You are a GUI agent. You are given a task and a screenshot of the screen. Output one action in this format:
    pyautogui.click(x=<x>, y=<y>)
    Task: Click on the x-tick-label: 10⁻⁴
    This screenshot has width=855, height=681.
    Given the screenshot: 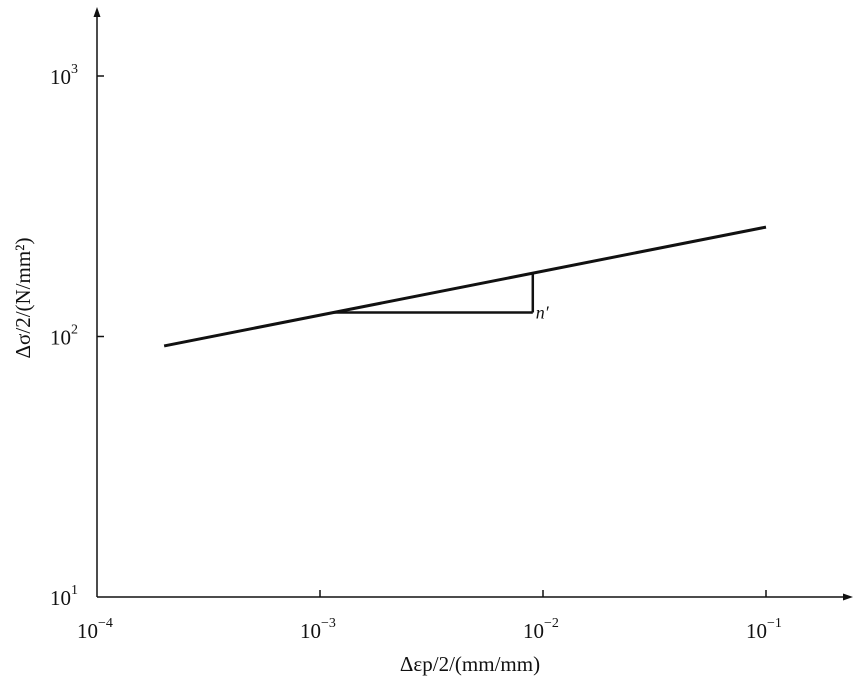 What is the action you would take?
    pyautogui.click(x=95, y=629)
    